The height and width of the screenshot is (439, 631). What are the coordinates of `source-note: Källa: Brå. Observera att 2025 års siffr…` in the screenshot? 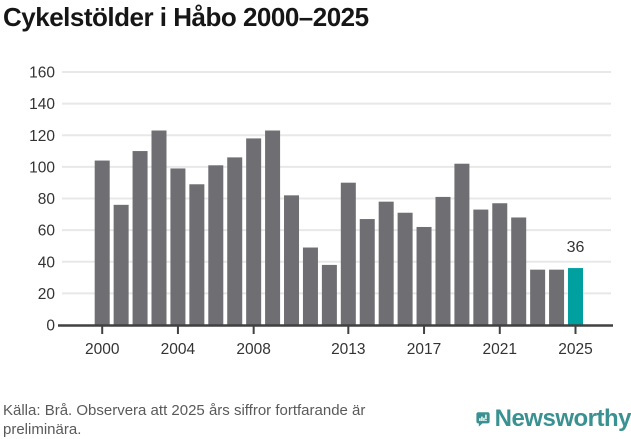 It's located at (238, 420).